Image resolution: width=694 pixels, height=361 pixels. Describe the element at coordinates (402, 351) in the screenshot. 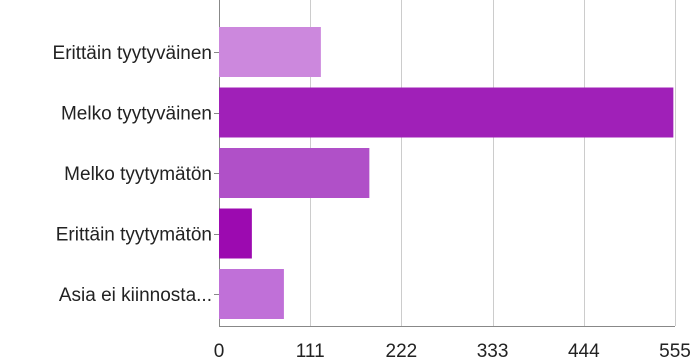

I see `x-tick-label-222: 222` at that location.